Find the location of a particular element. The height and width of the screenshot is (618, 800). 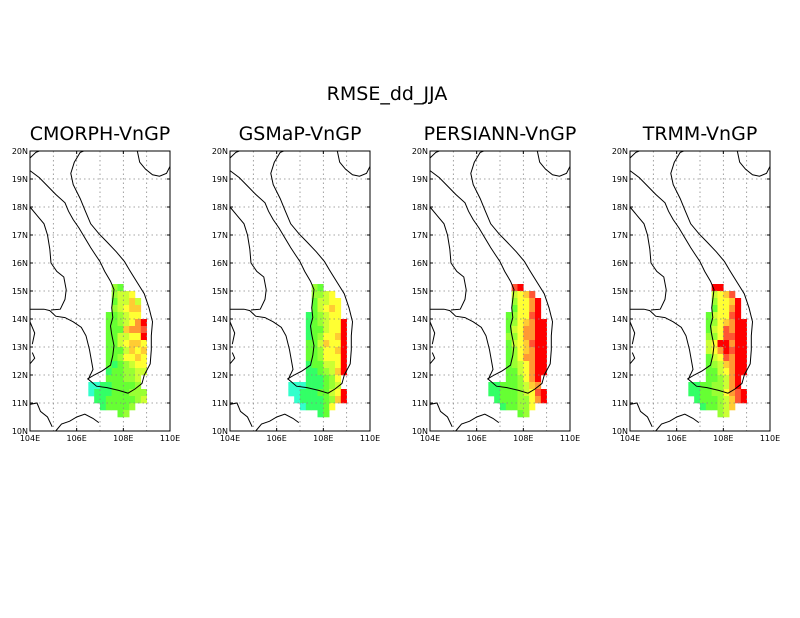

lat-tick-label: 17N is located at coordinates (420, 235).